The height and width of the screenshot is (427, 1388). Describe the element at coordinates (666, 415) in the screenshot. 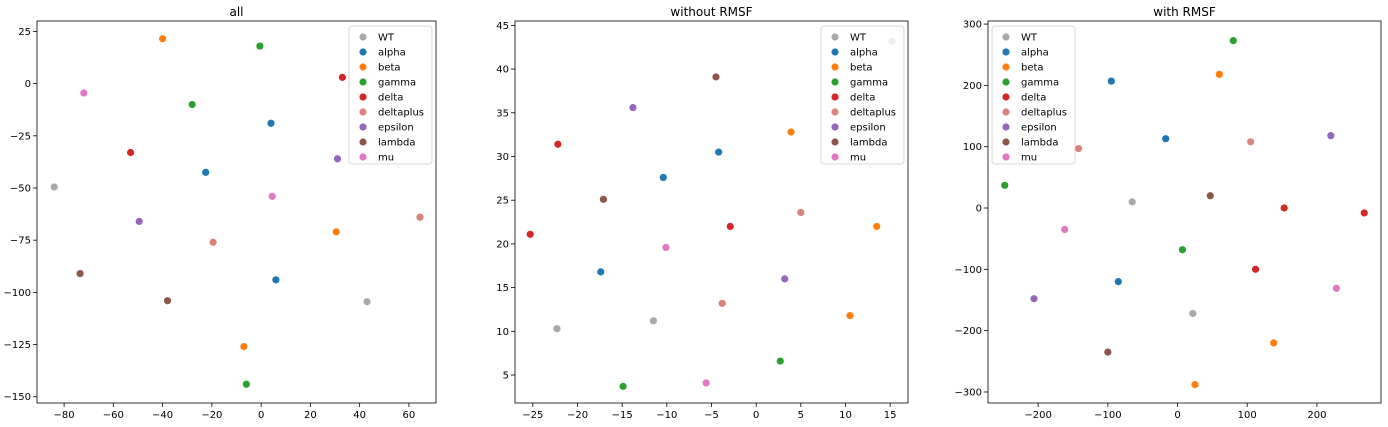

I see `x-tick-label: −10` at that location.